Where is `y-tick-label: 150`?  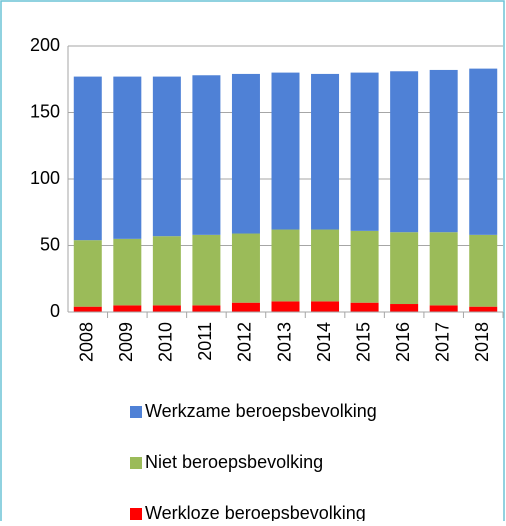
y-tick-label: 150 is located at coordinates (45, 111).